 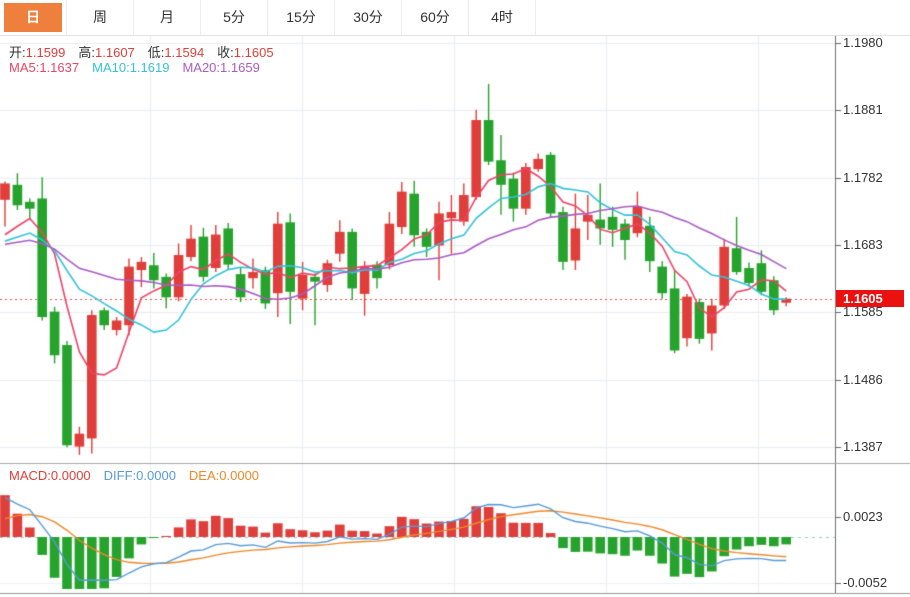 I want to click on dea-readout: DEA:0.0000, so click(x=224, y=475).